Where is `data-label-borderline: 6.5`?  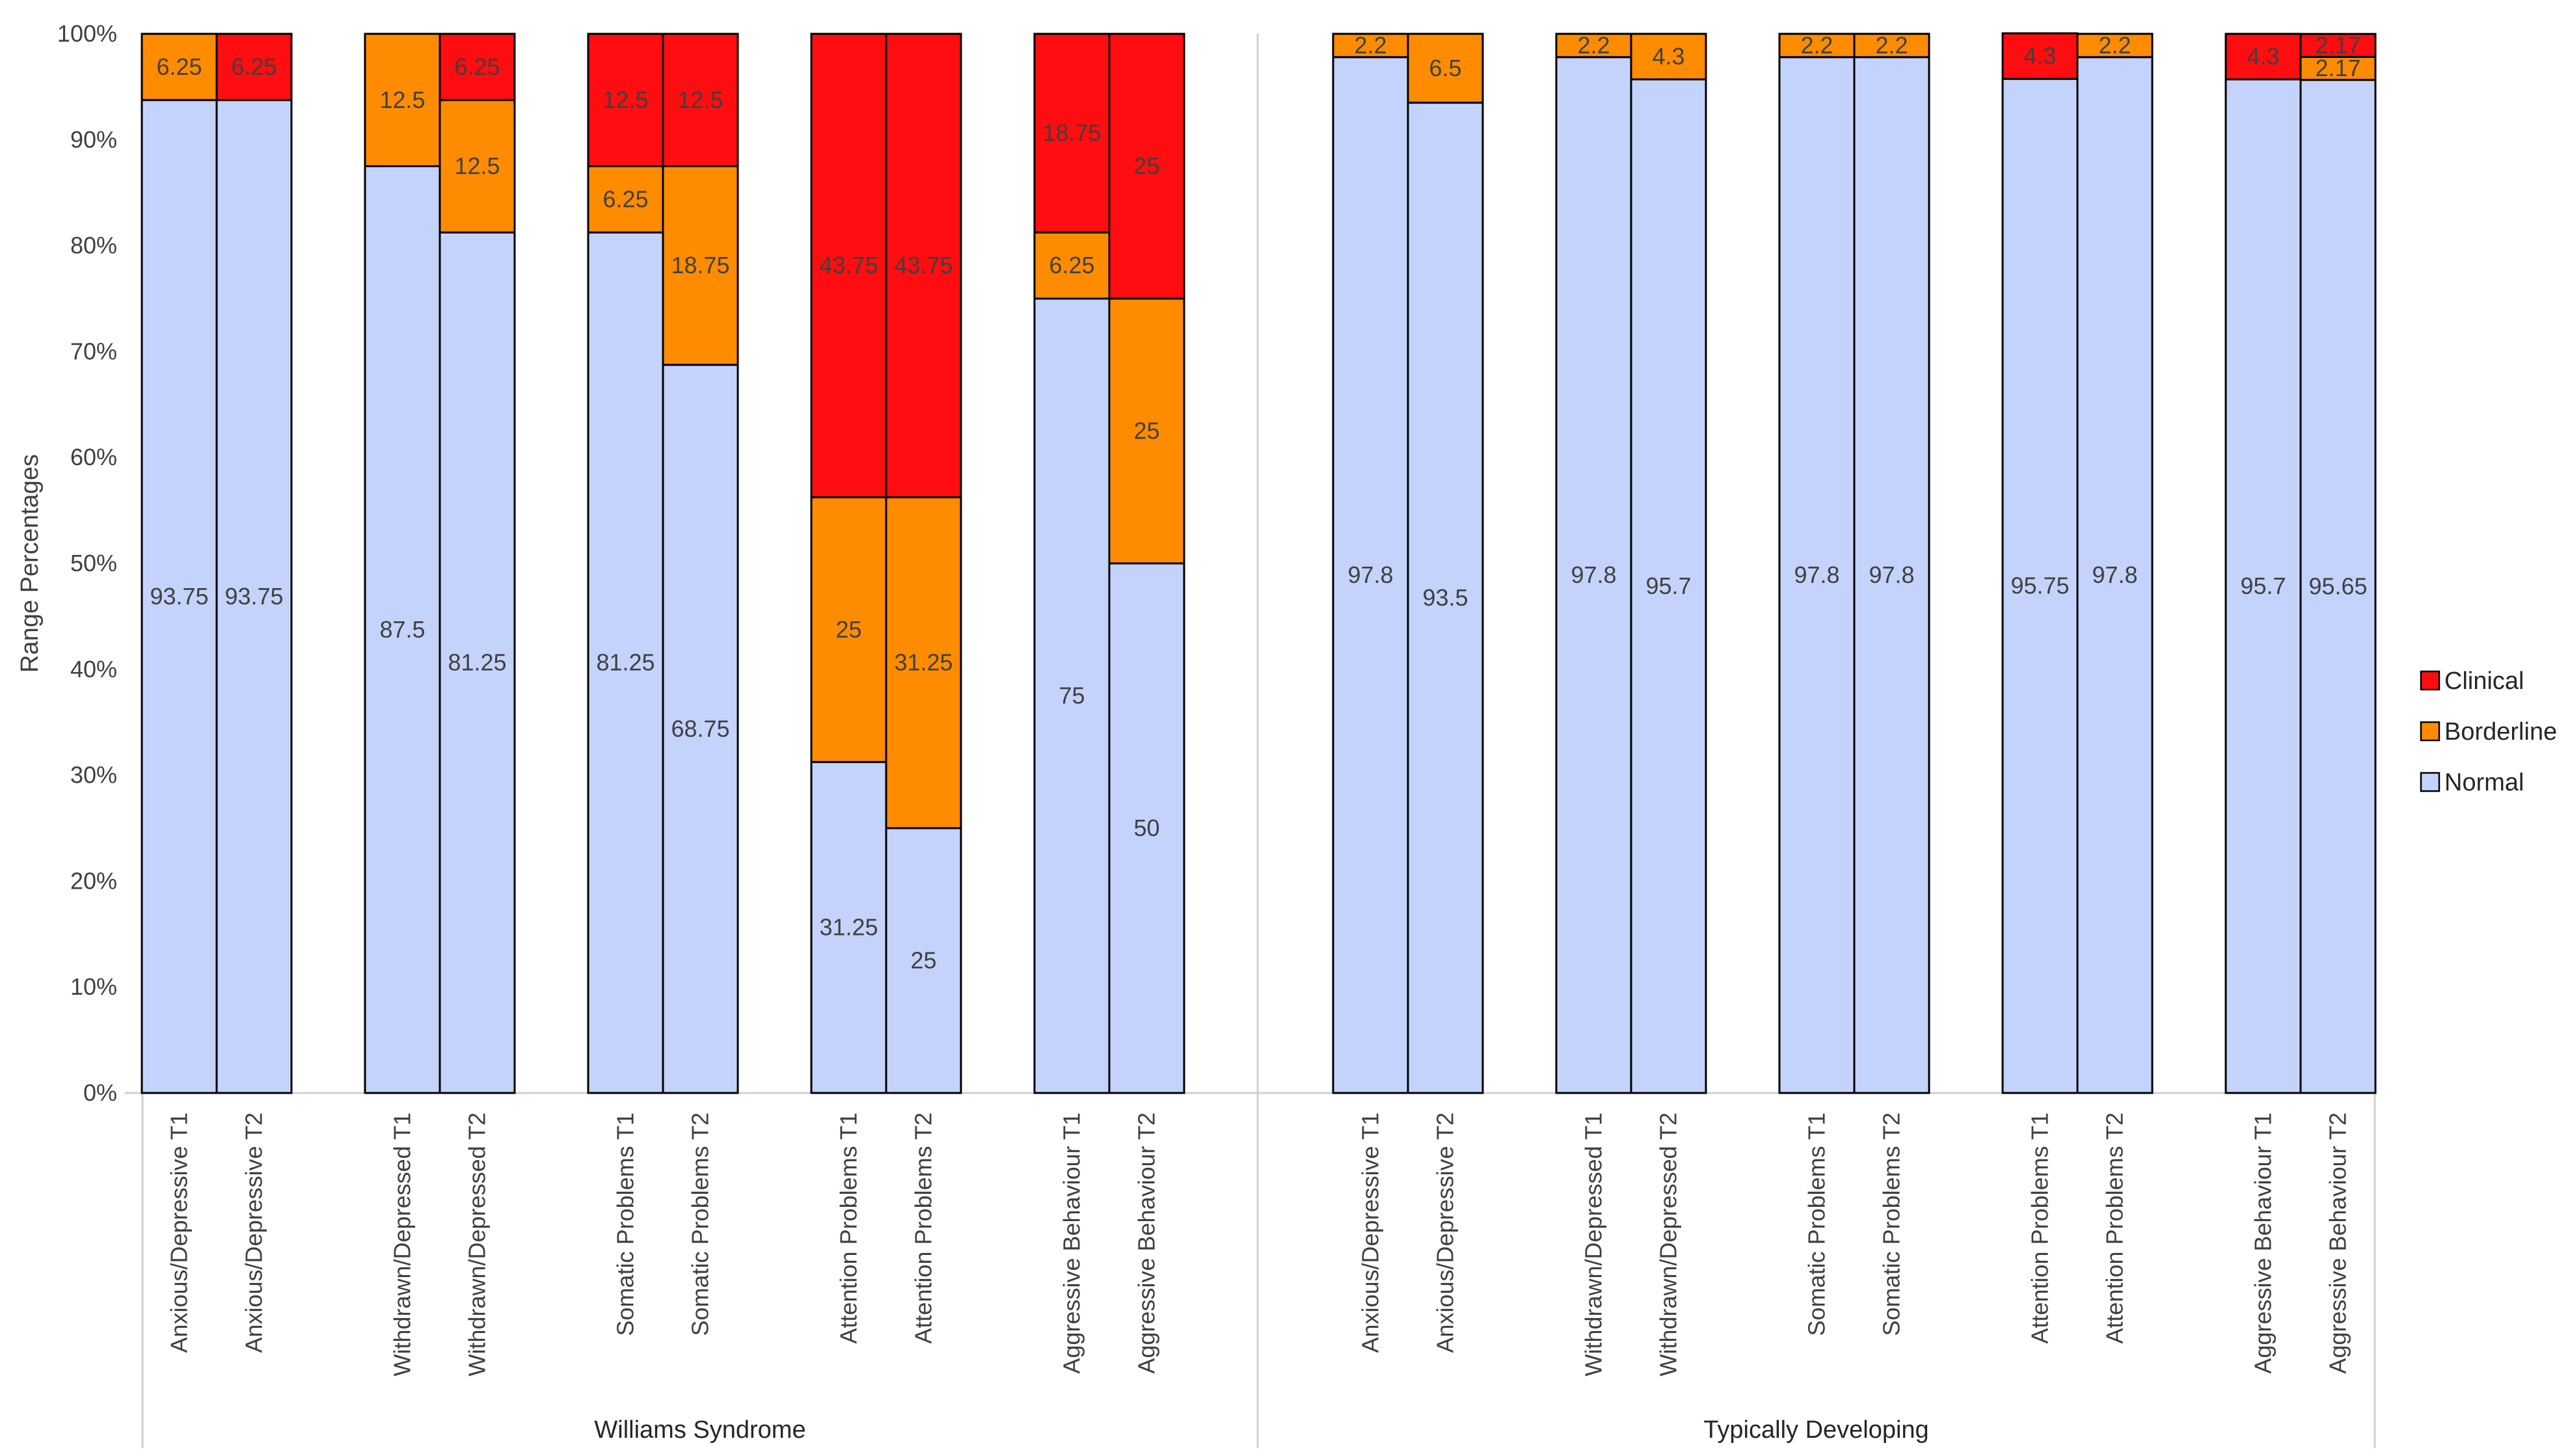
data-label-borderline: 6.5 is located at coordinates (1445, 68).